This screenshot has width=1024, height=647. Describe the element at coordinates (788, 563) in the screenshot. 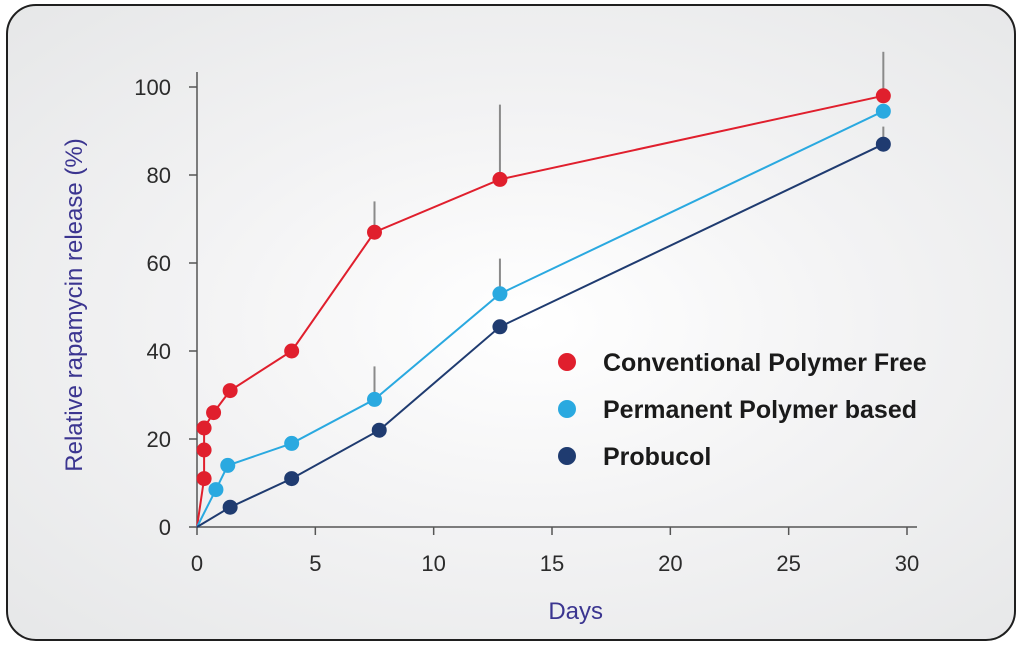

I see `x-tick-label: 25` at that location.